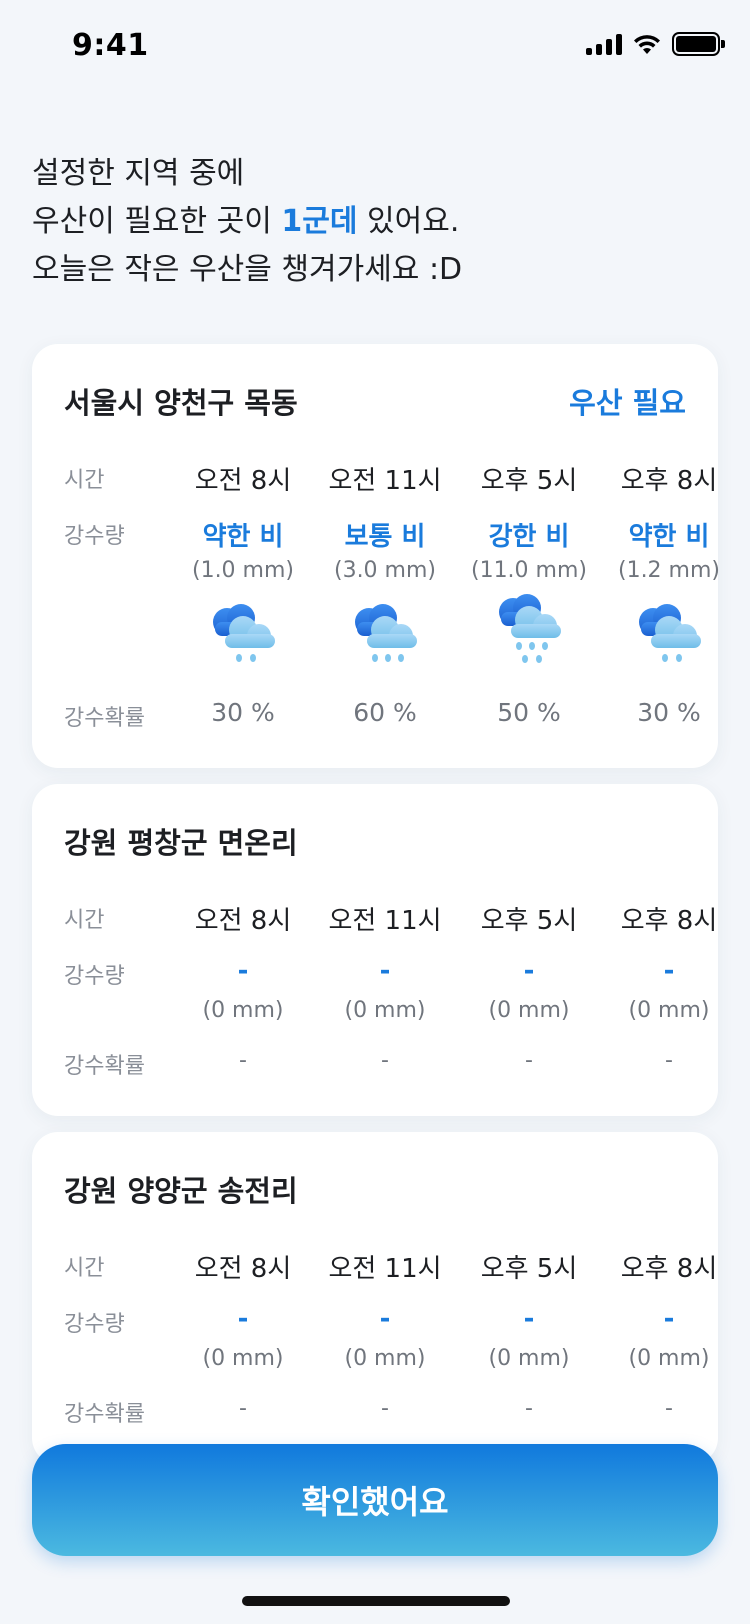 Image resolution: width=750 pixels, height=1624 pixels. Describe the element at coordinates (138, 173) in the screenshot. I see `headline-line-1: 설정한 지역 중에` at that location.